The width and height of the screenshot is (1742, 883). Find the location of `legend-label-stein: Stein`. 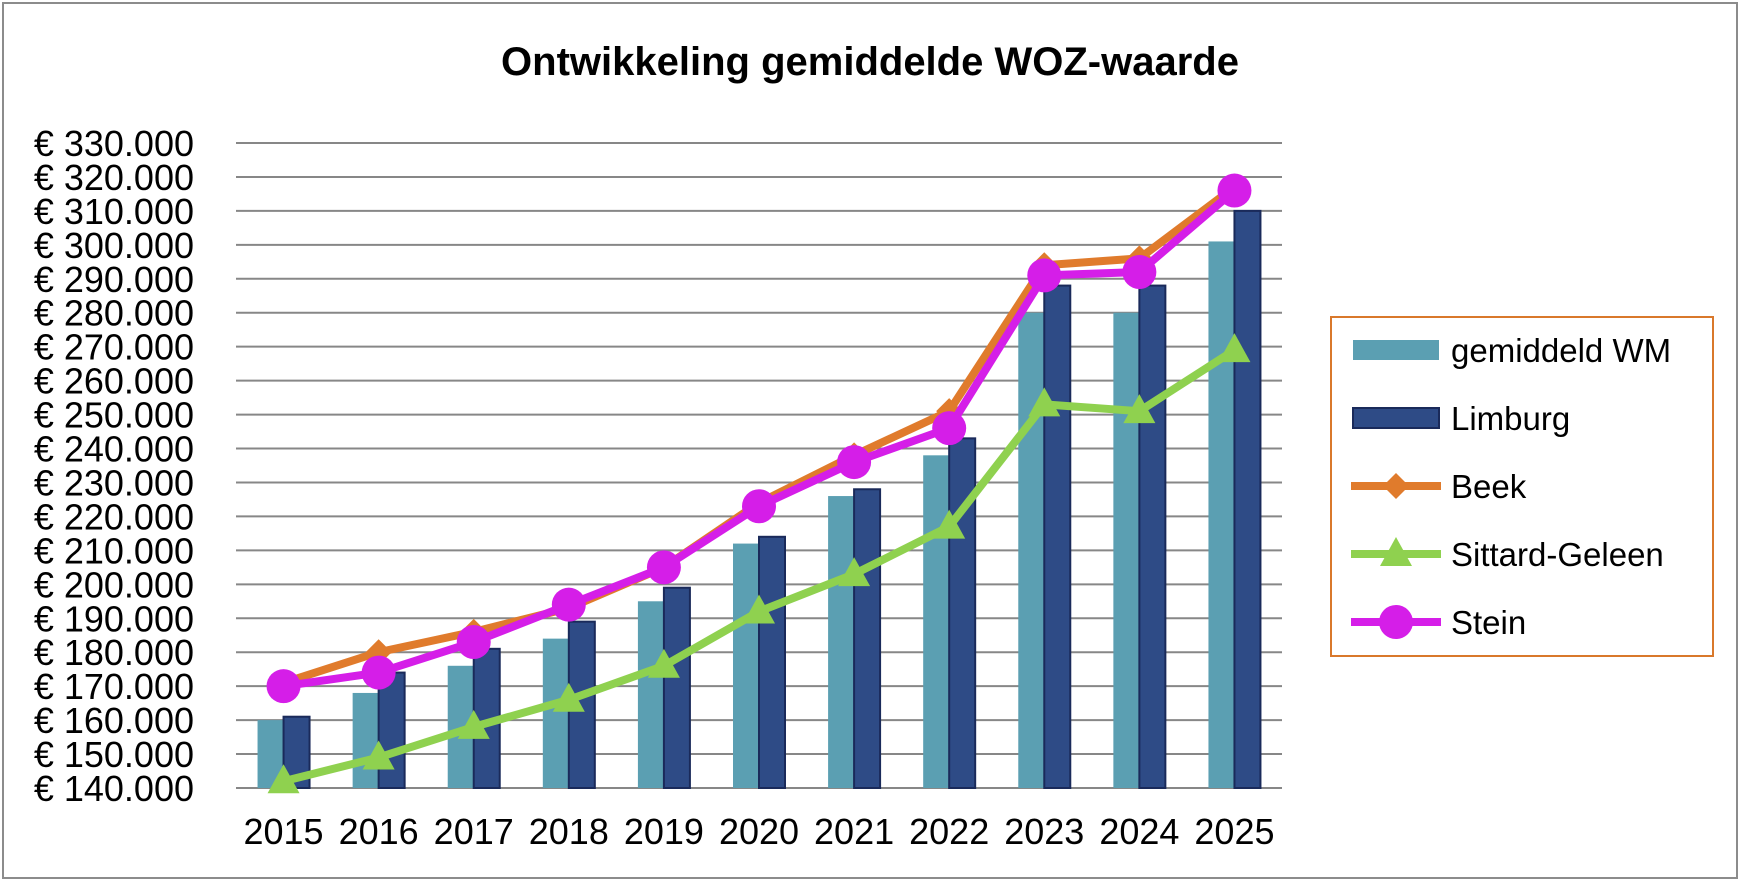

legend-label-stein: Stein is located at coordinates (1488, 622).